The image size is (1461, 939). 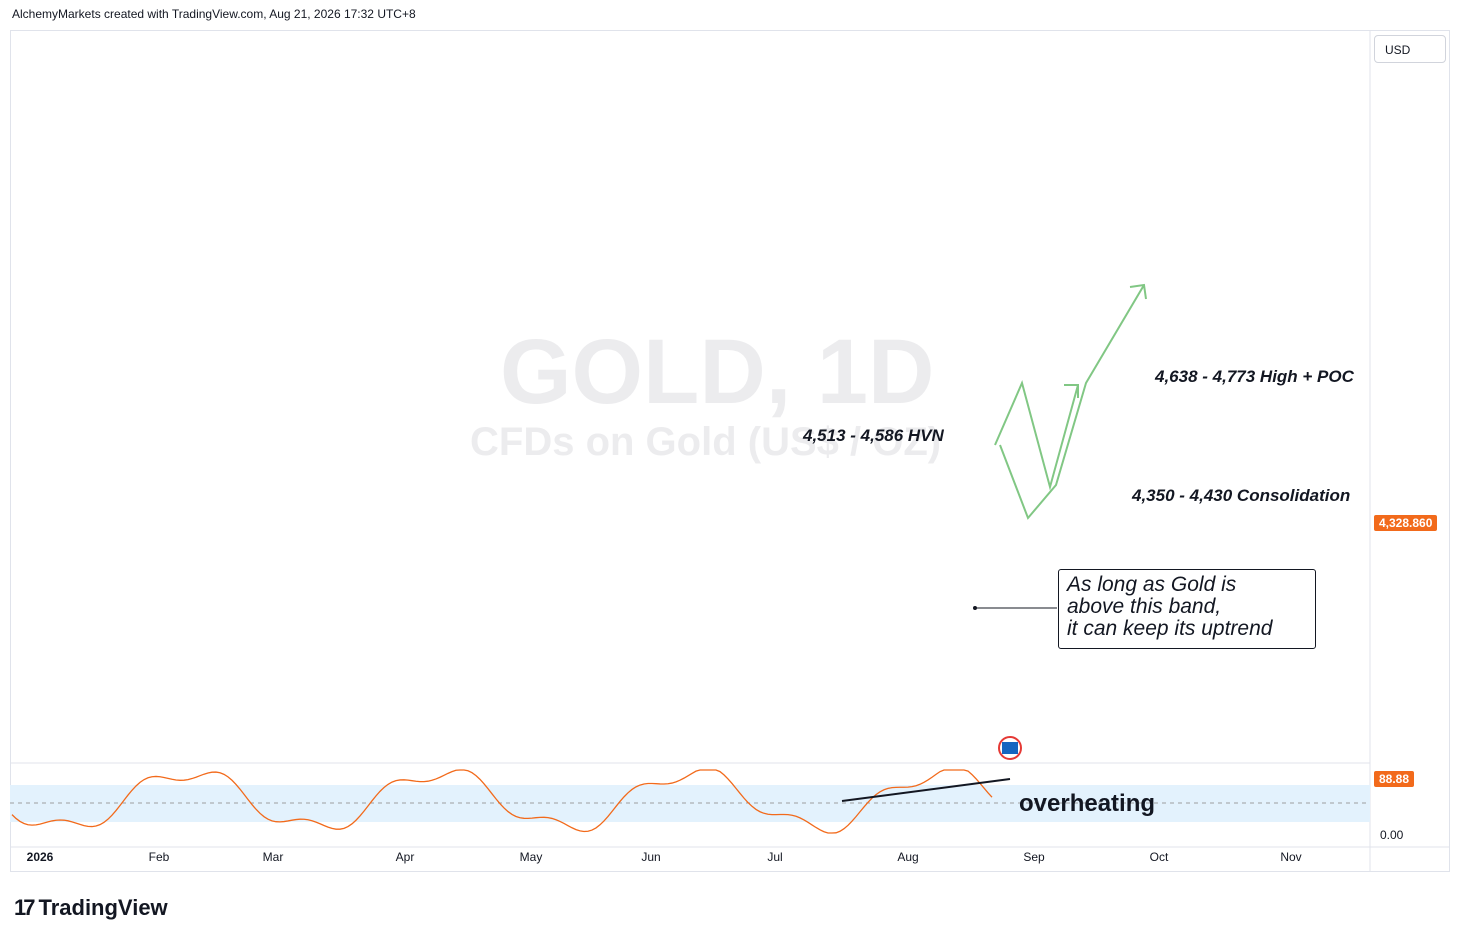 I want to click on x-tick-1: Feb, so click(x=159, y=857).